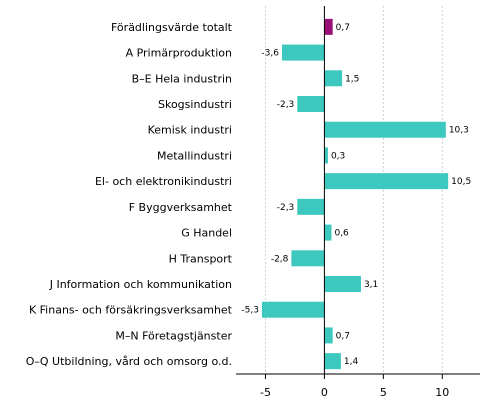 This screenshot has height=416, width=491. I want to click on value-label: -3,6, so click(270, 54).